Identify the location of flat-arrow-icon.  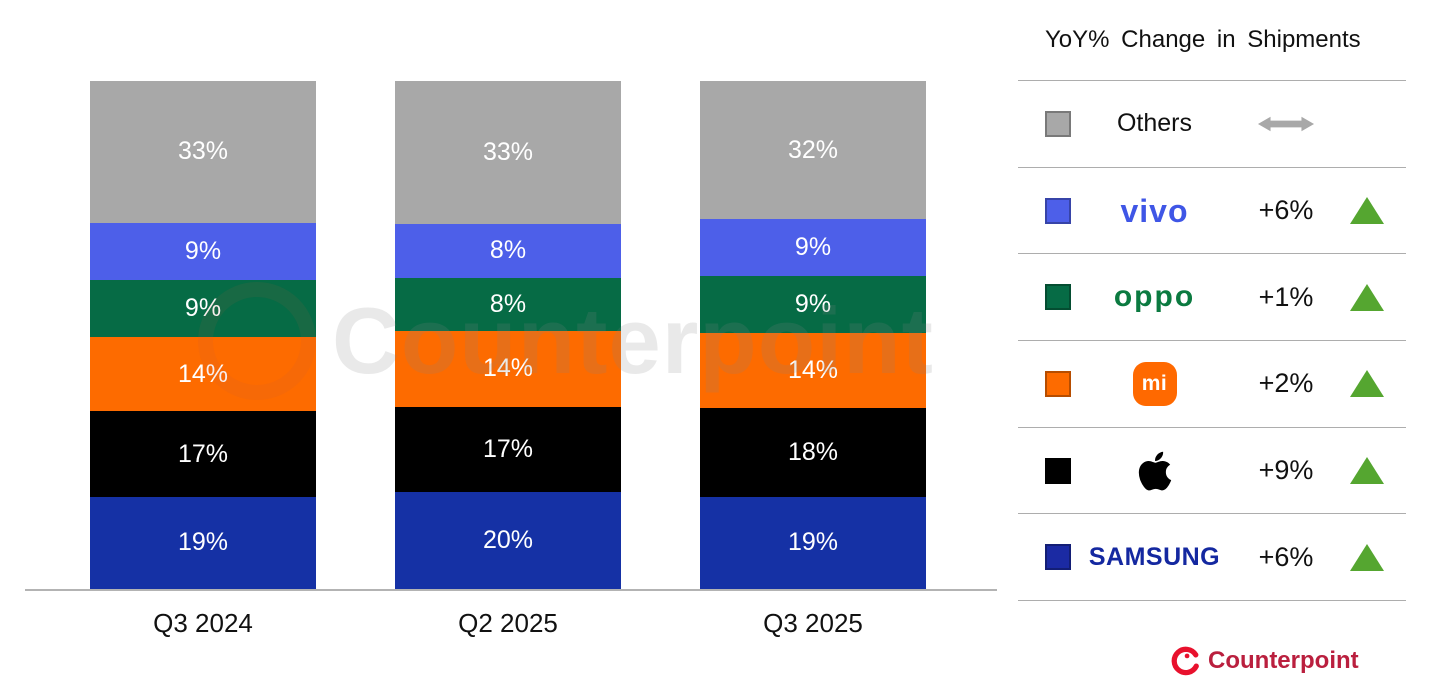
(1286, 124).